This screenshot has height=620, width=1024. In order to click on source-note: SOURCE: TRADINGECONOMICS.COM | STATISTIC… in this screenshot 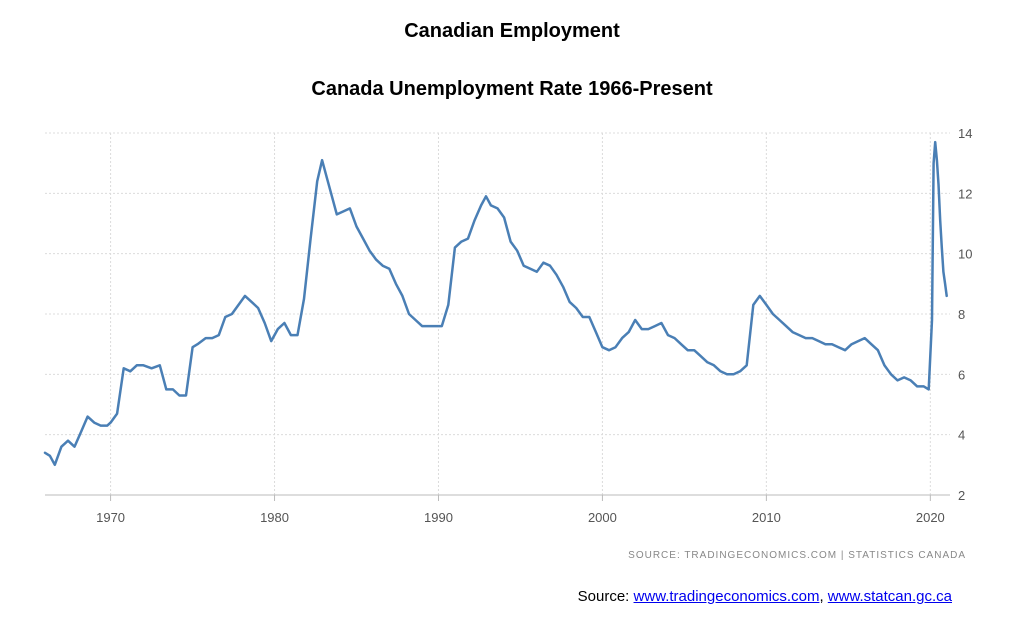, I will do `click(797, 555)`.